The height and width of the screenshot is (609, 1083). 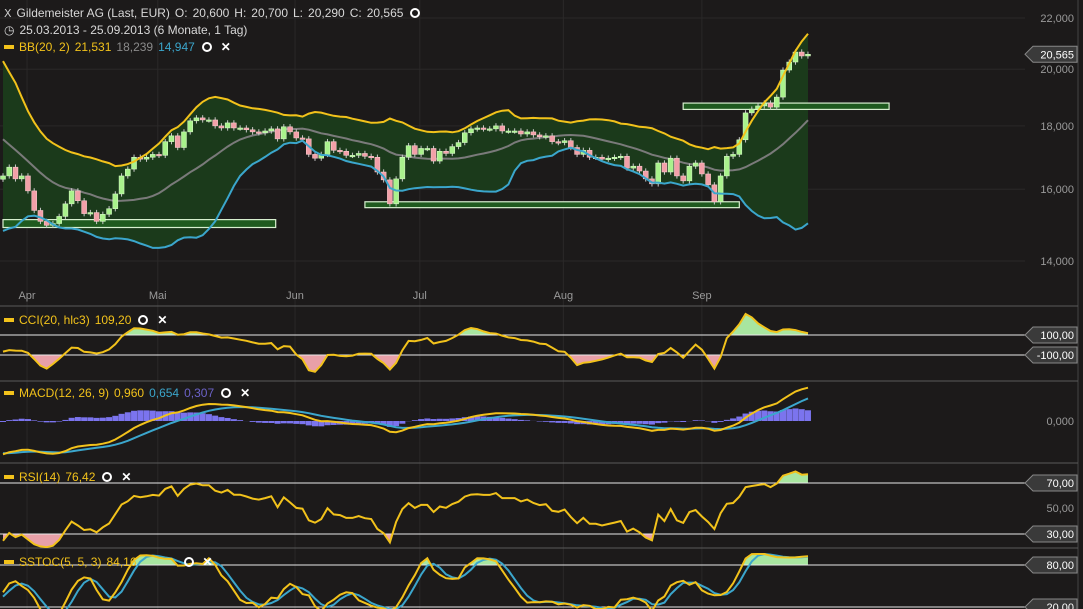 What do you see at coordinates (1051, 483) in the screenshot?
I see `rsi-level-70-box` at bounding box center [1051, 483].